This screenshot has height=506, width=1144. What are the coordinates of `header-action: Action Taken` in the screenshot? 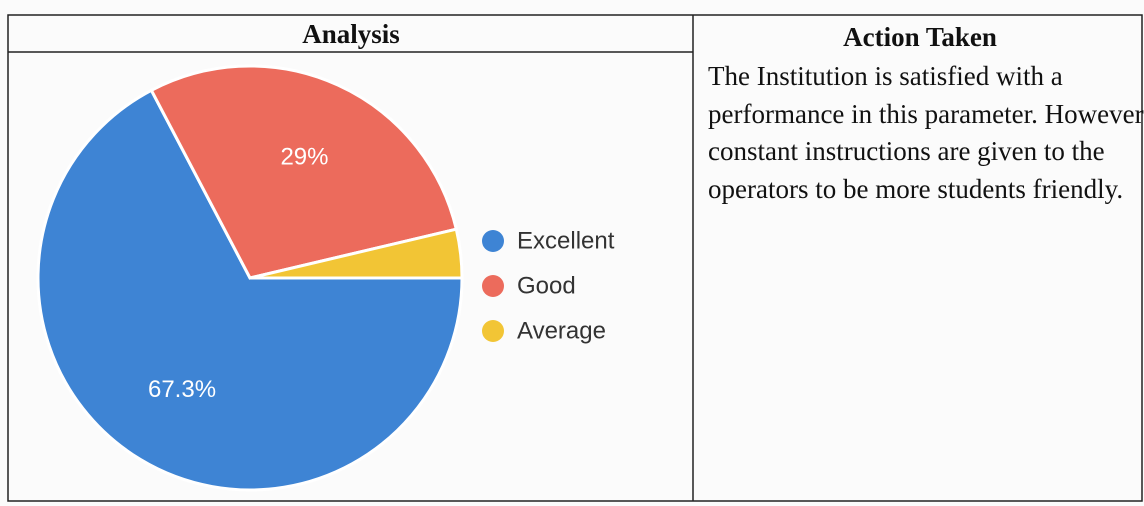 It's located at (920, 37).